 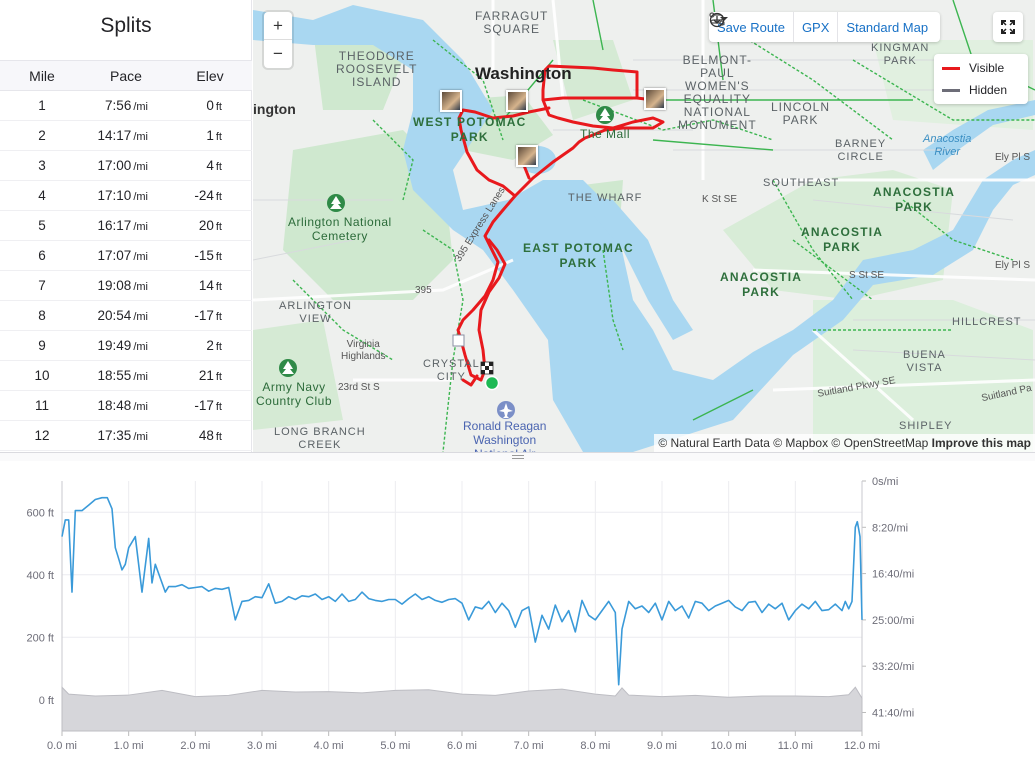 I want to click on split-pace: 17:00/mi, so click(x=126, y=165).